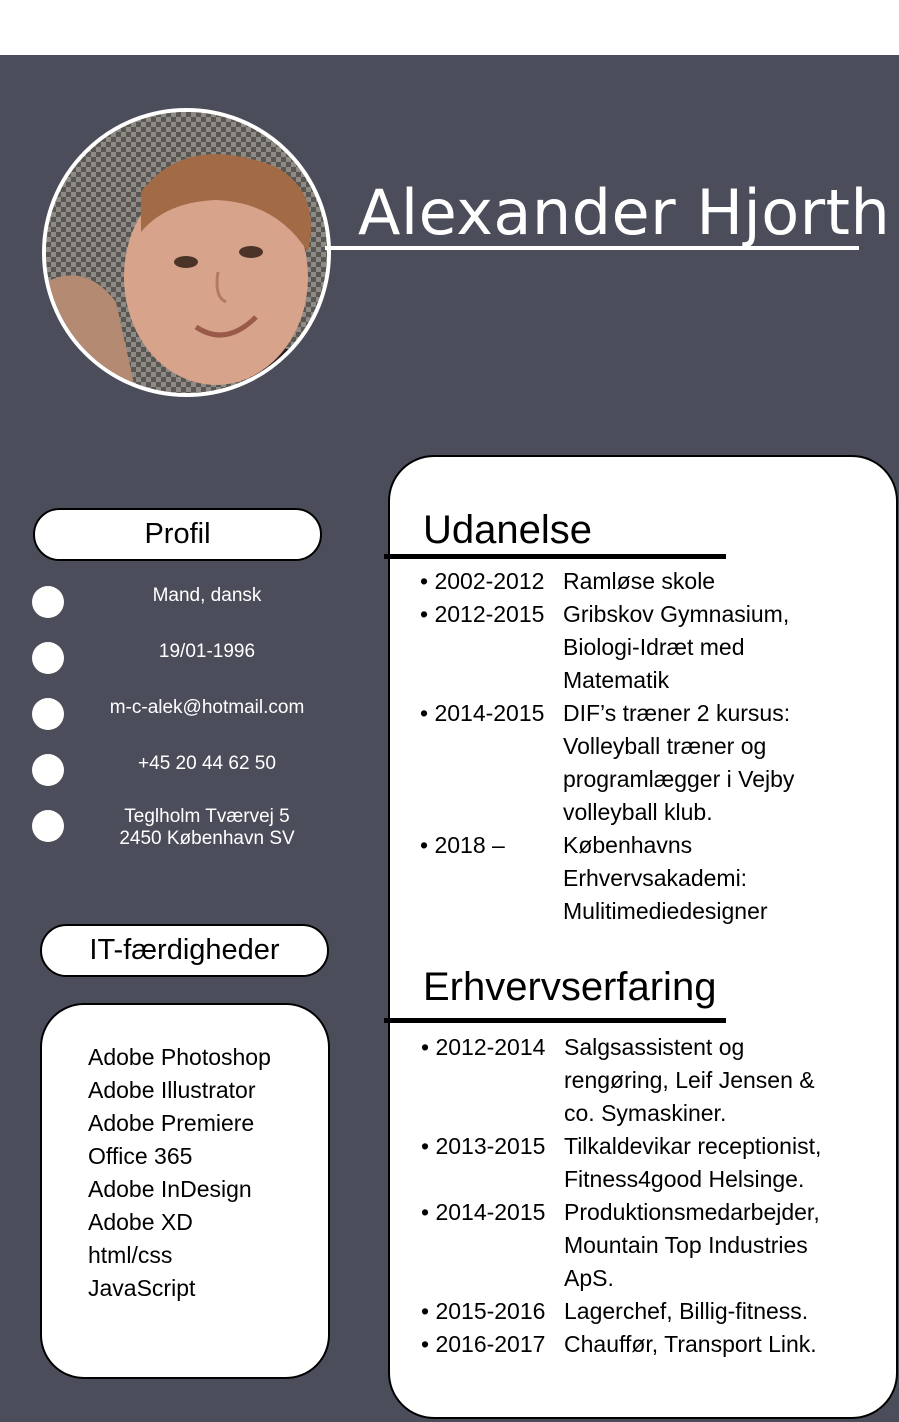 The image size is (899, 1422). What do you see at coordinates (207, 707) in the screenshot?
I see `profile-item-text: m-c-alek@hotmail.com` at bounding box center [207, 707].